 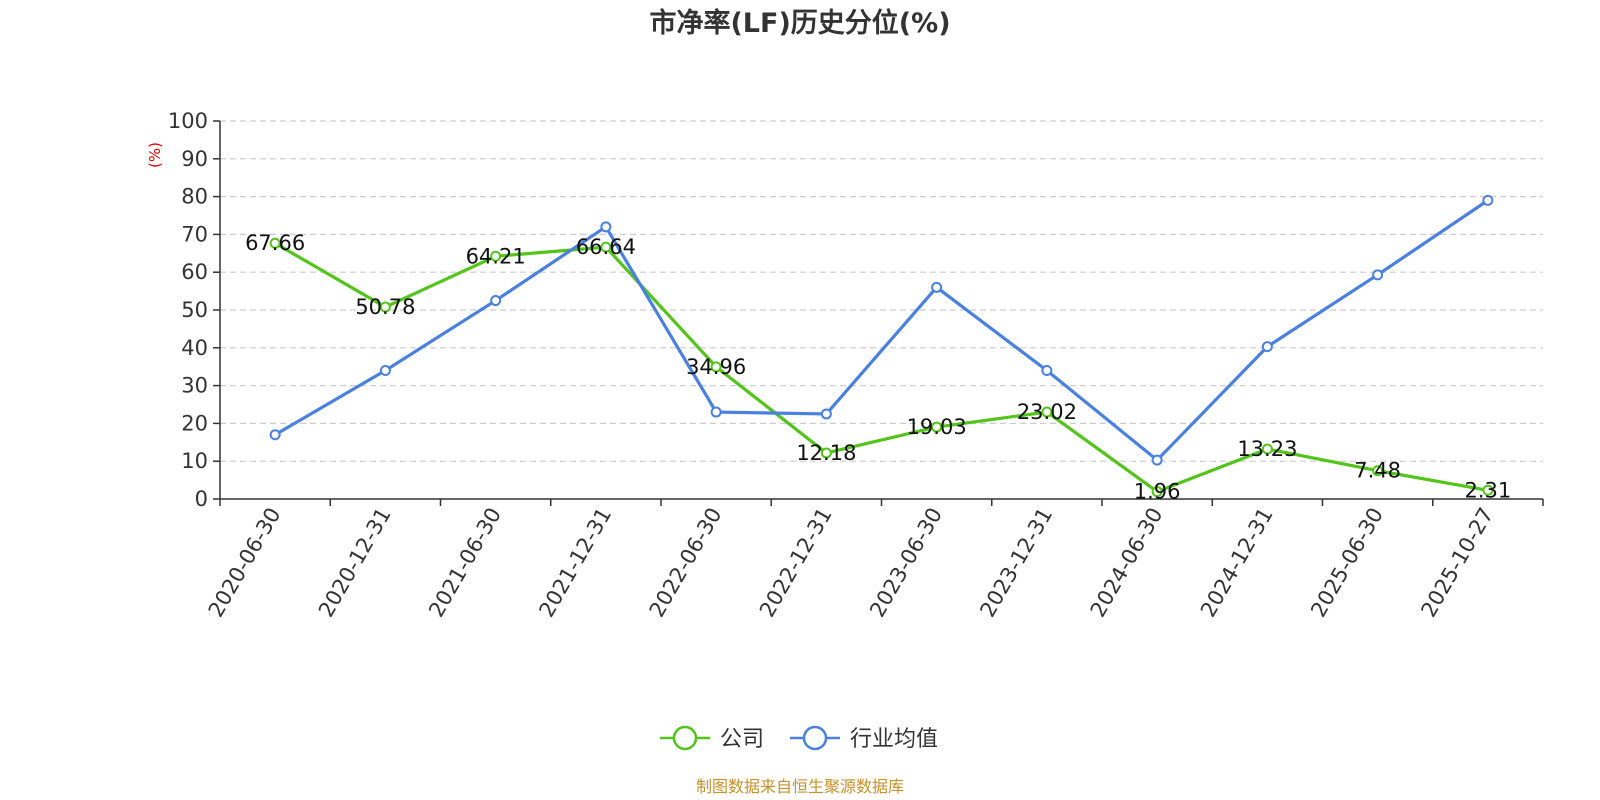 I want to click on legend-item-0: 公司, so click(x=712, y=738).